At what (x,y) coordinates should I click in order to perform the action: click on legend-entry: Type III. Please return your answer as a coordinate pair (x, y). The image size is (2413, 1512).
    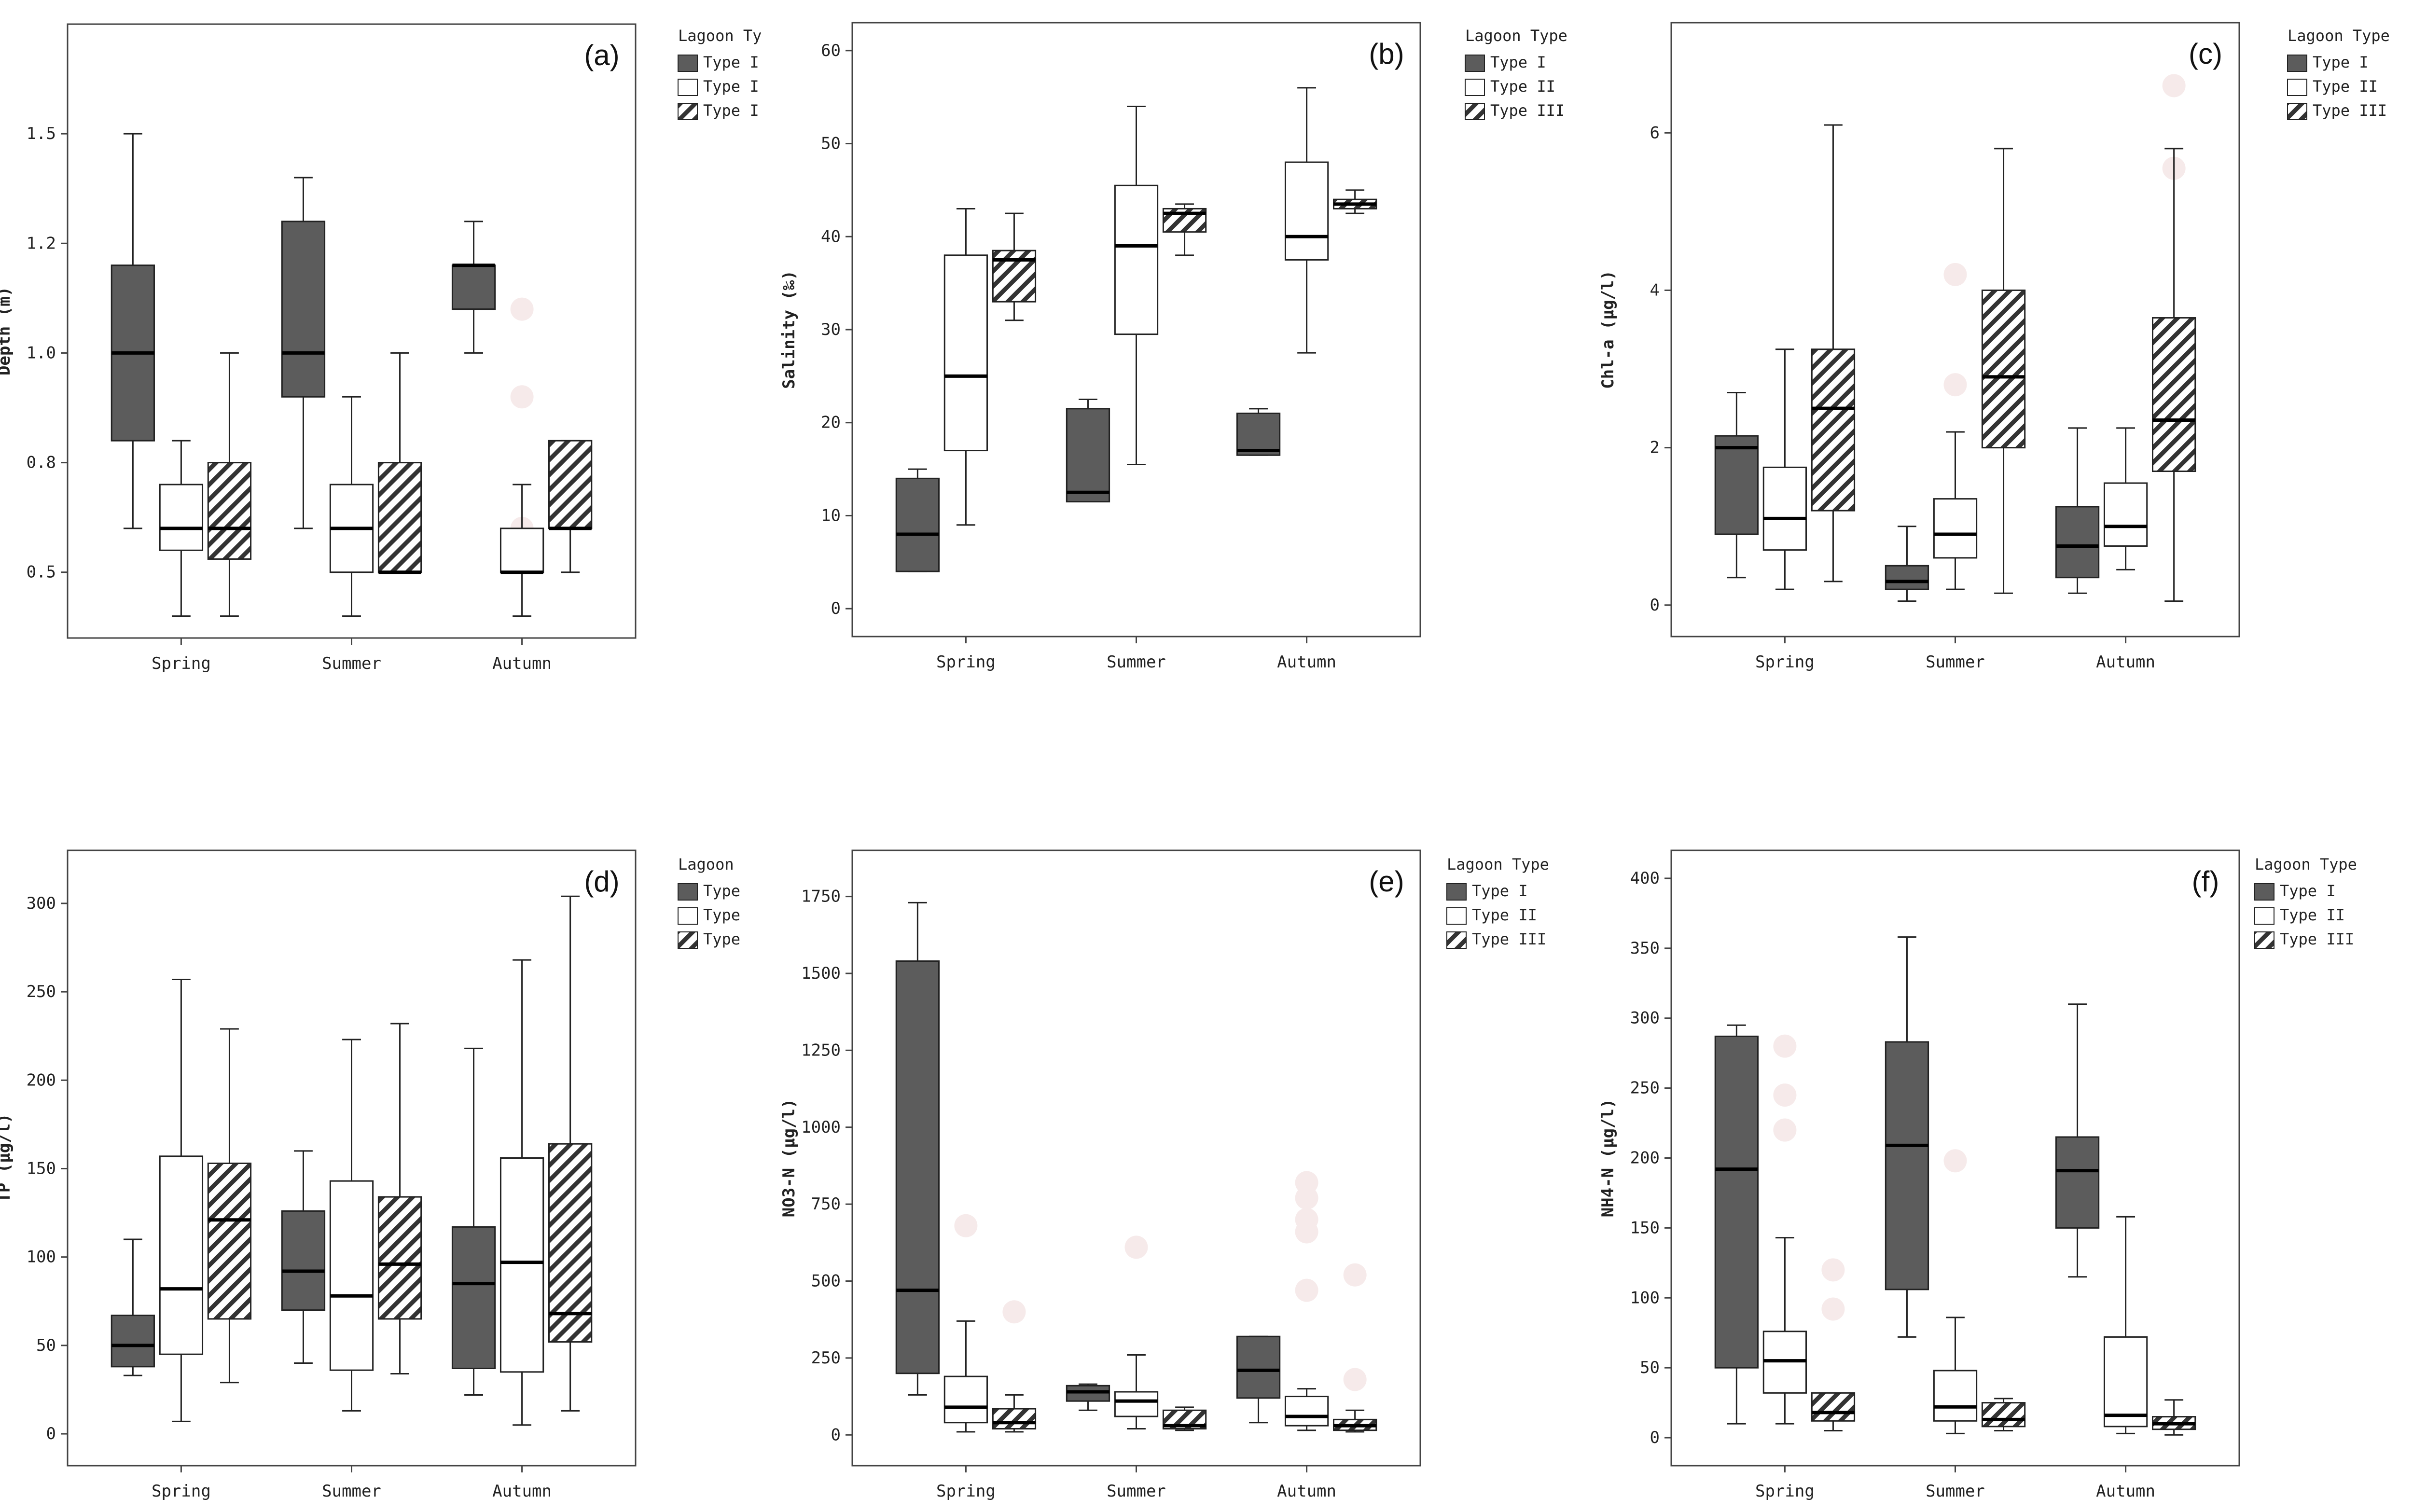
    Looking at the image, I should click on (1509, 939).